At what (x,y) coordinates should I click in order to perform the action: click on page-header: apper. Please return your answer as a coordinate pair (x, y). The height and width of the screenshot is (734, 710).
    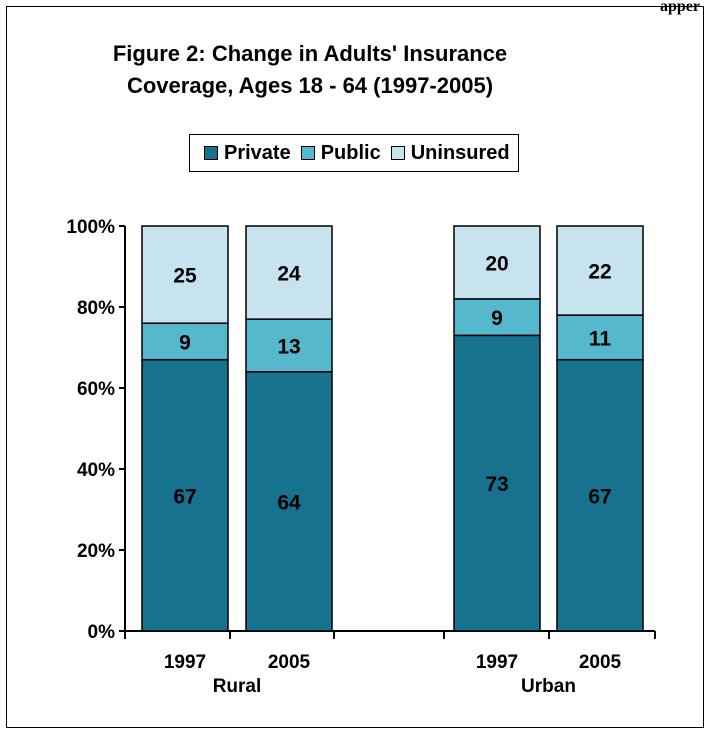
    Looking at the image, I should click on (680, 7).